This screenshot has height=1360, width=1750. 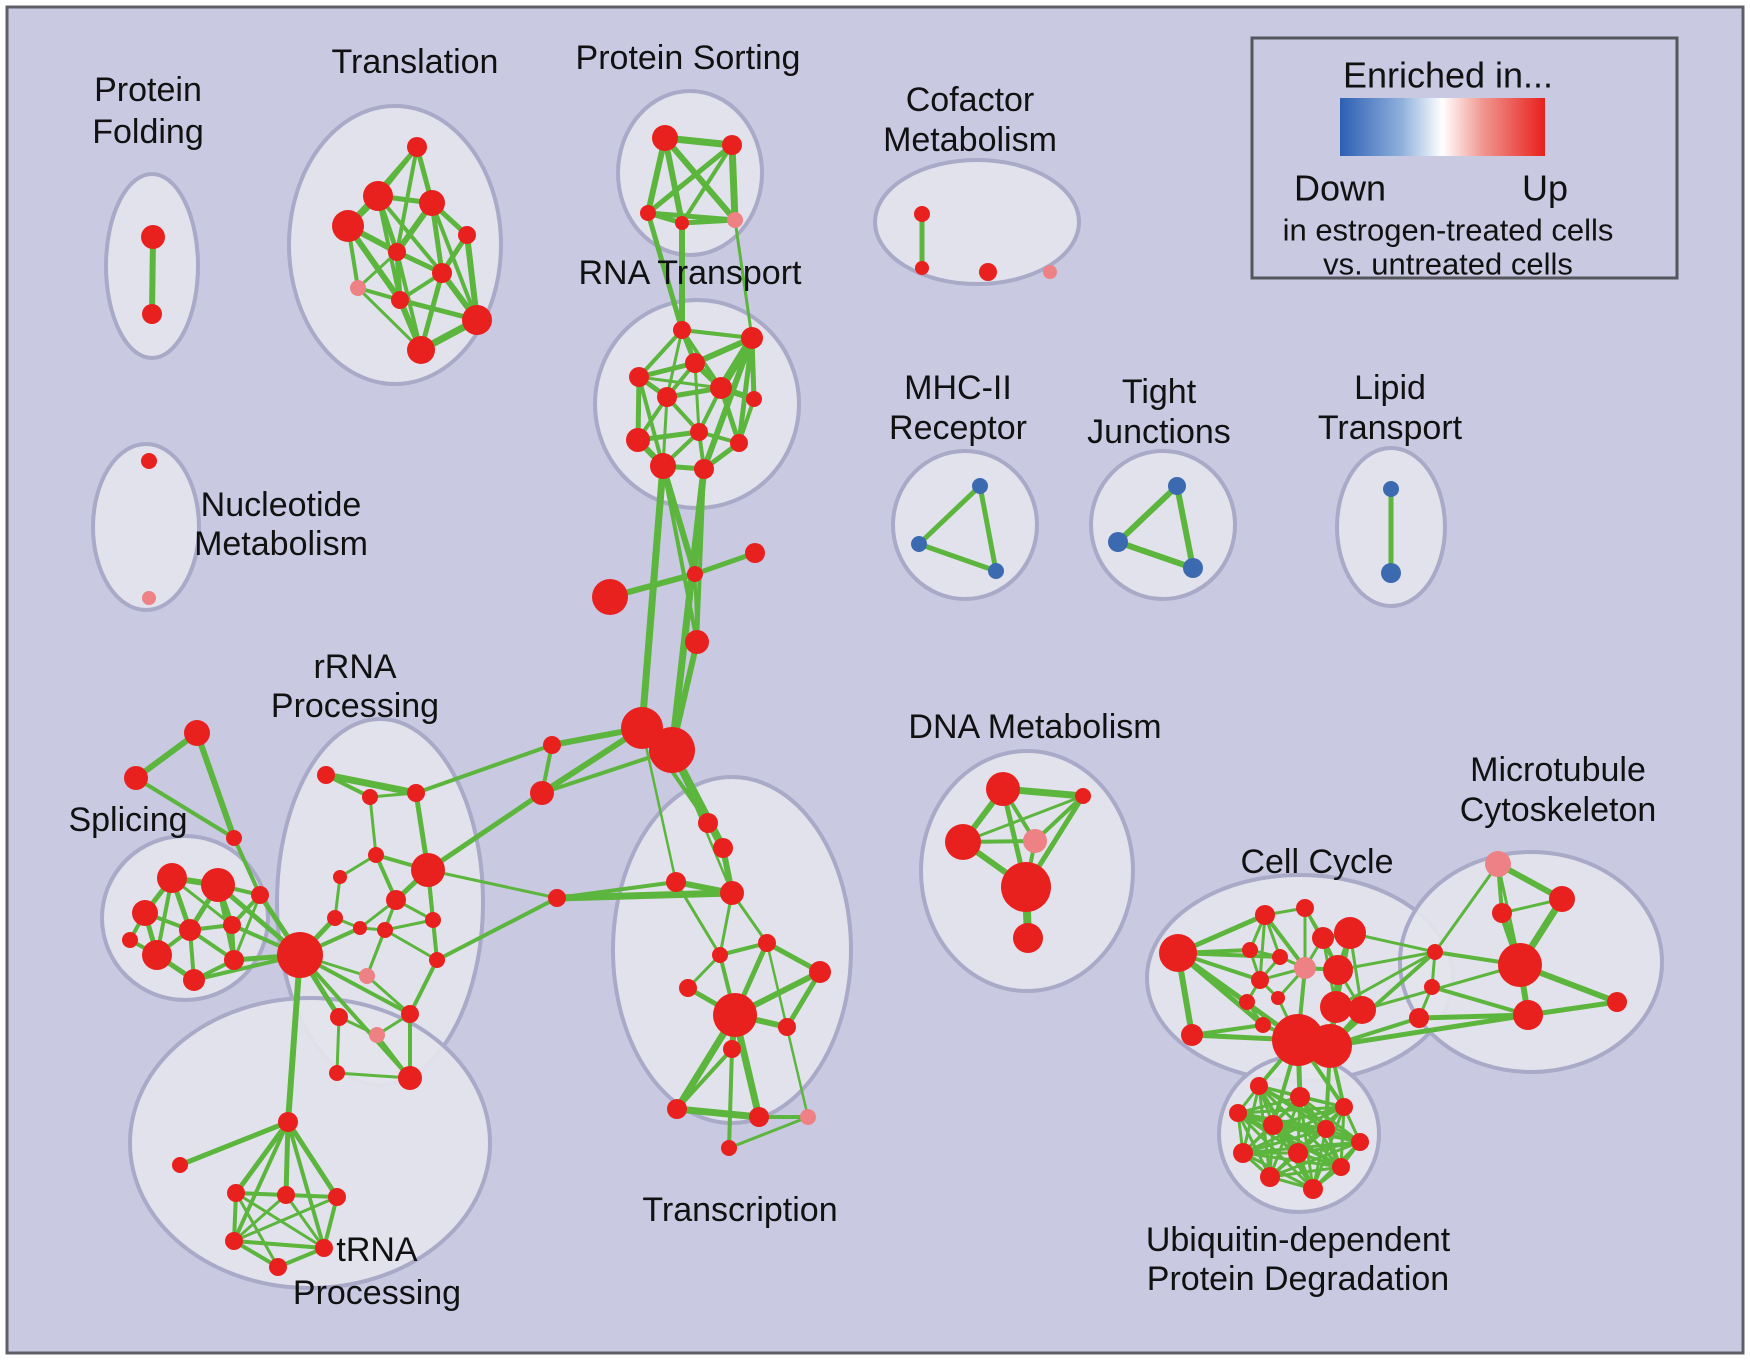 I want to click on node-n1, so click(x=180, y=1165).